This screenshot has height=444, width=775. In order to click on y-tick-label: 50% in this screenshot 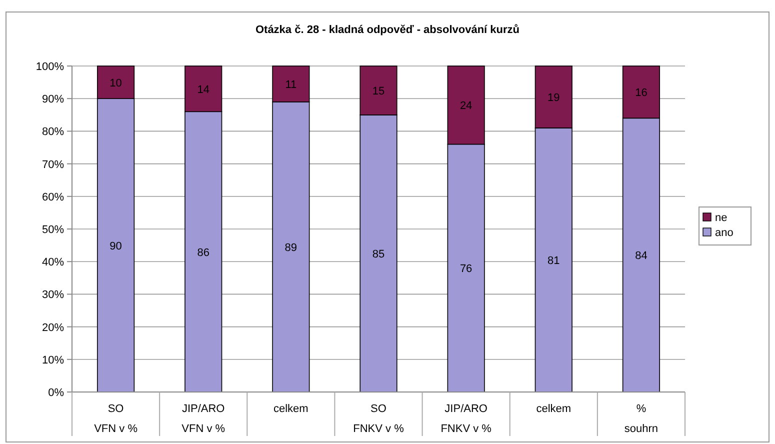, I will do `click(53, 230)`.